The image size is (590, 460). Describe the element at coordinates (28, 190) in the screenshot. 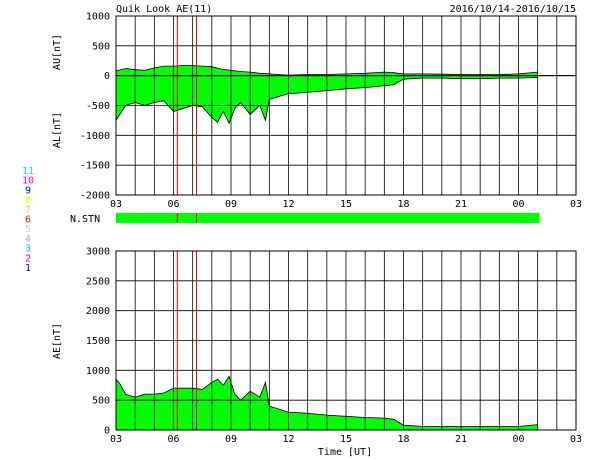

I see `station-legend-number: 9` at that location.